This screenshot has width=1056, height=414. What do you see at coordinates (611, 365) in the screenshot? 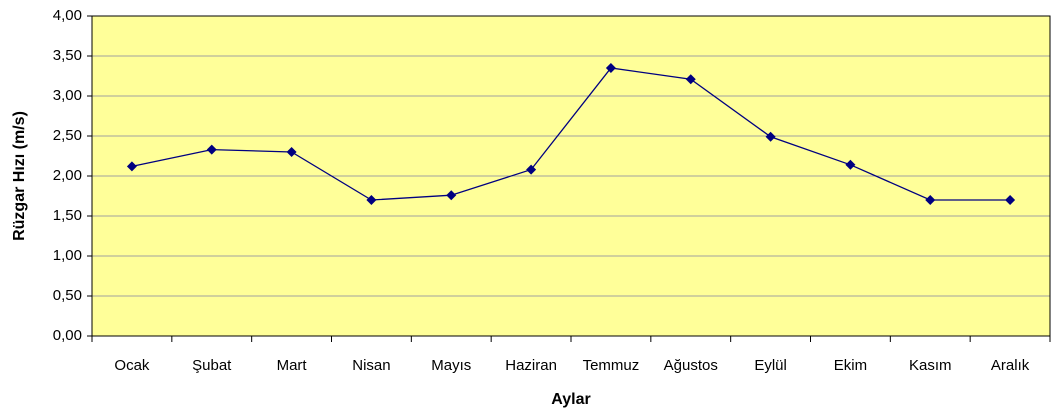
I see `x-tick-label: Temmuz` at bounding box center [611, 365].